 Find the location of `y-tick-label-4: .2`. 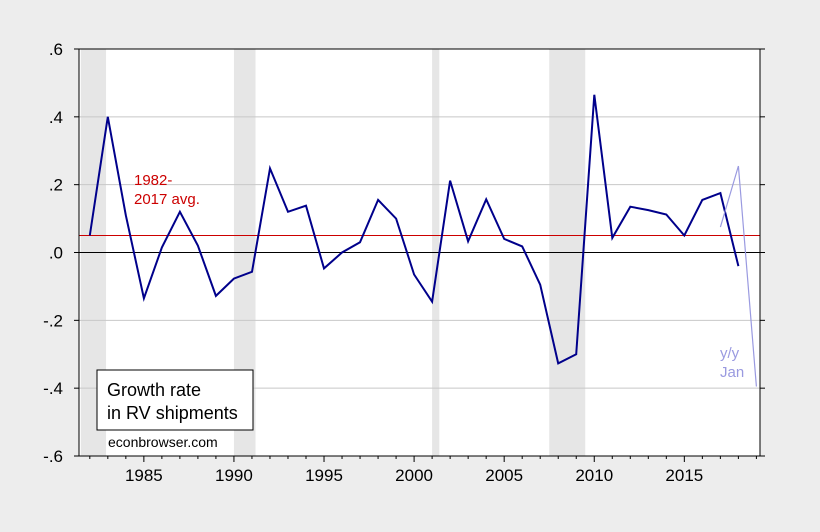

y-tick-label-4: .2 is located at coordinates (56, 185).